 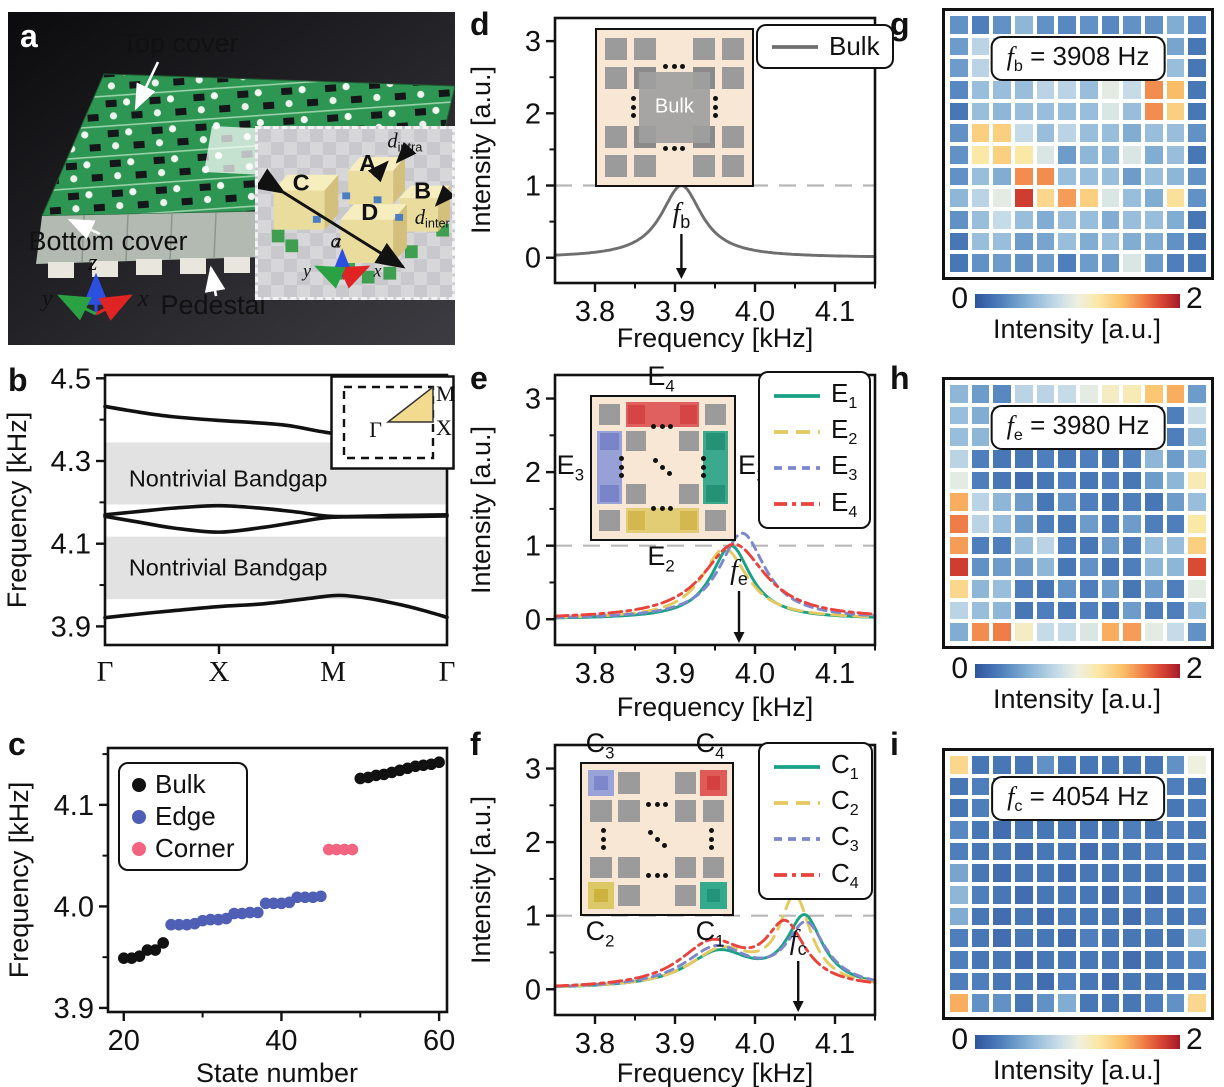 What do you see at coordinates (675, 674) in the screenshot?
I see `x-tick-label: 3.9` at bounding box center [675, 674].